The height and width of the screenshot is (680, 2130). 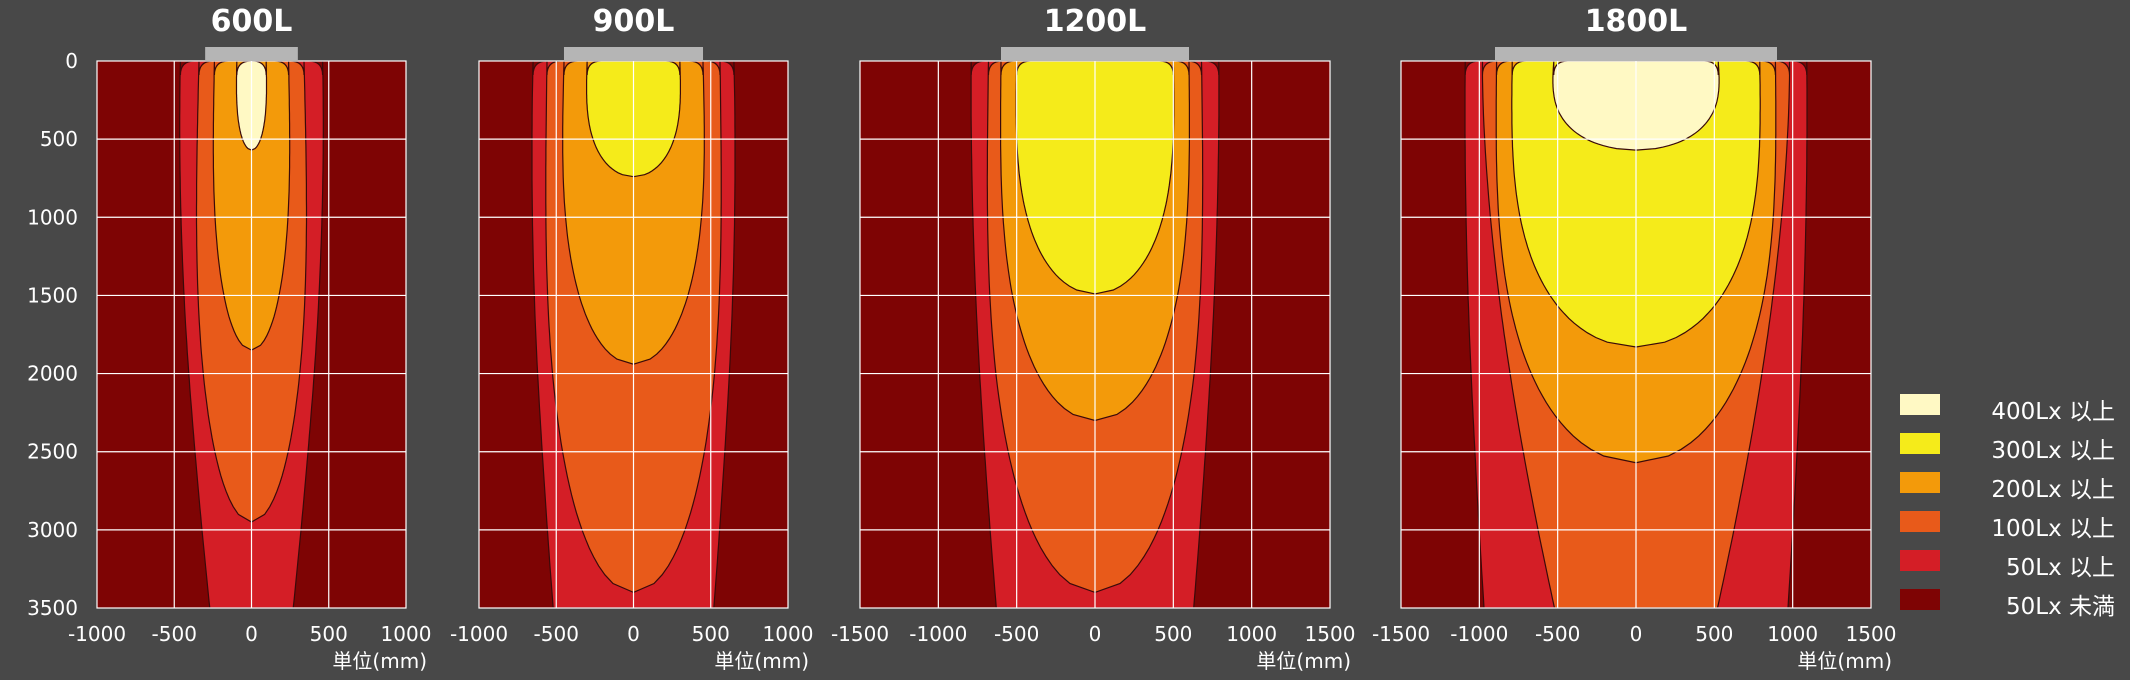 I want to click on y-tick-label: 0, so click(x=71, y=61).